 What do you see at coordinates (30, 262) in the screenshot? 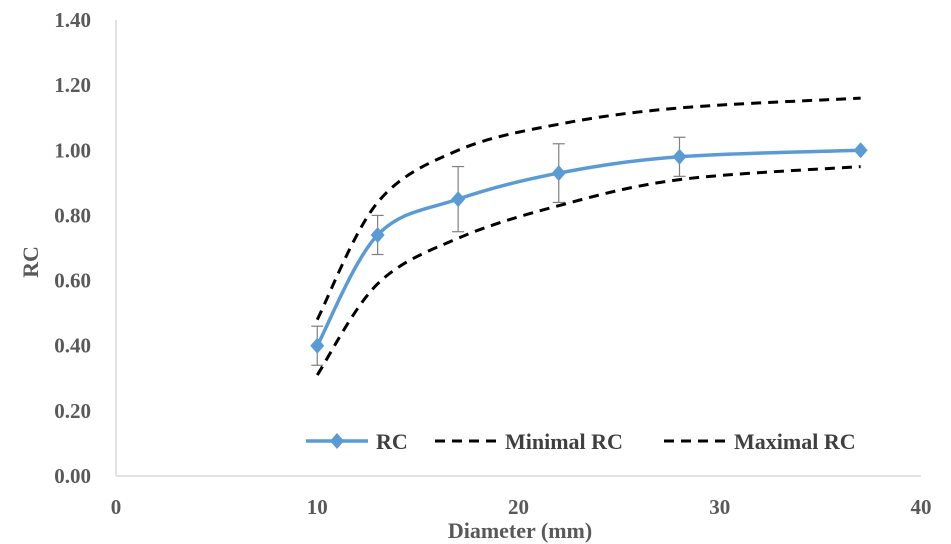
I see `y-axis-title: RC` at bounding box center [30, 262].